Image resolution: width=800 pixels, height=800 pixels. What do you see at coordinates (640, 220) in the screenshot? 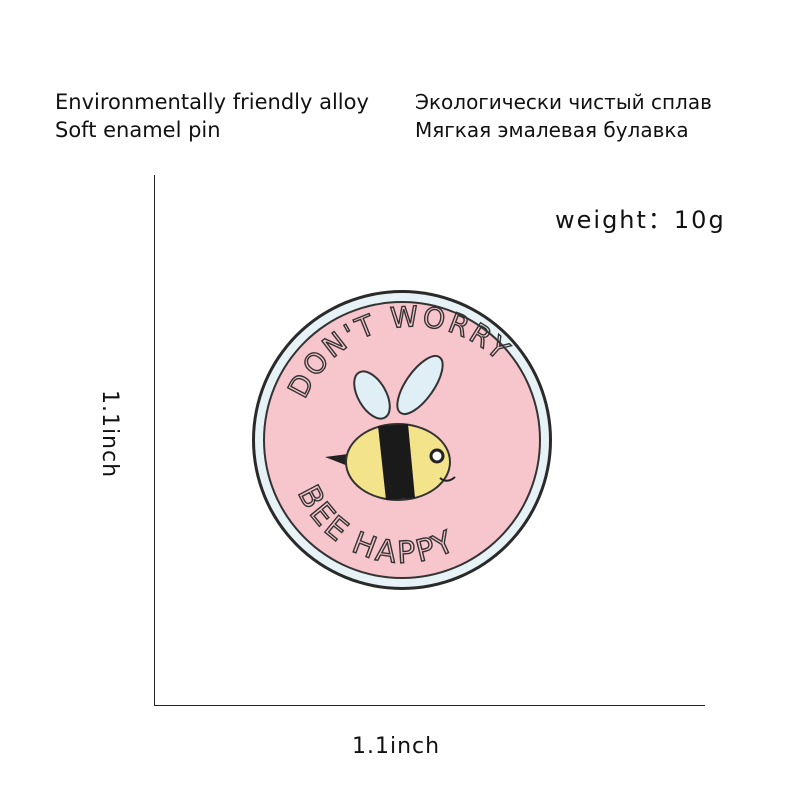
I see `weight-label: weight：10g` at bounding box center [640, 220].